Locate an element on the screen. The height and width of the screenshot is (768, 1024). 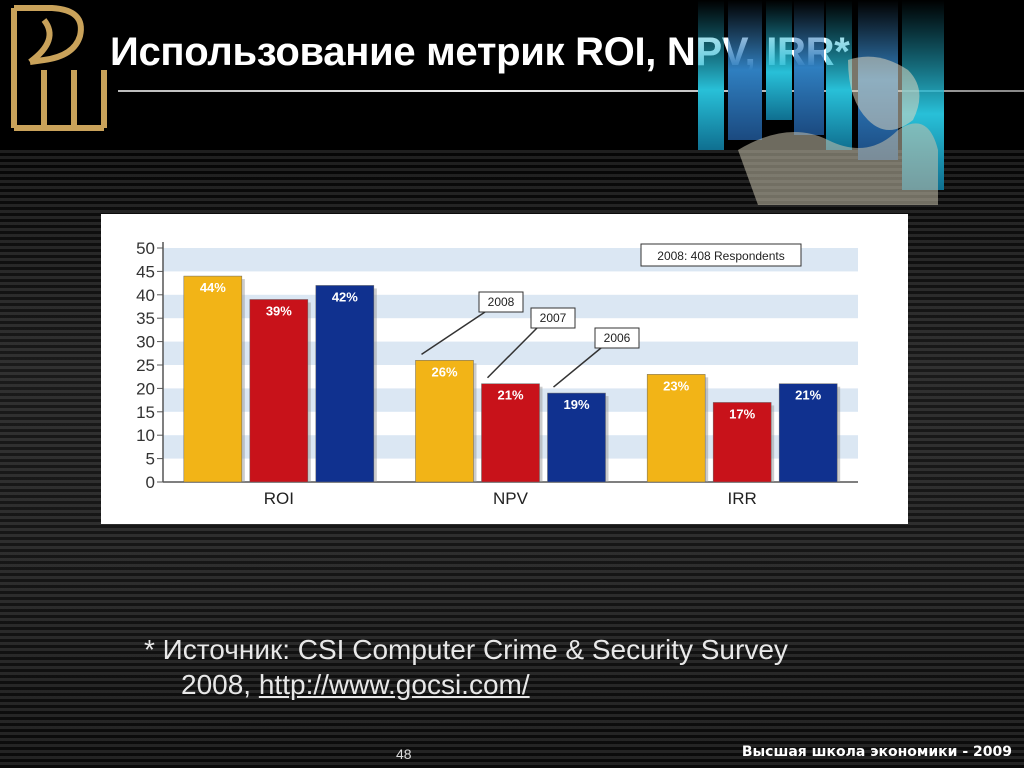
bar-roi-2007 is located at coordinates (279, 391).